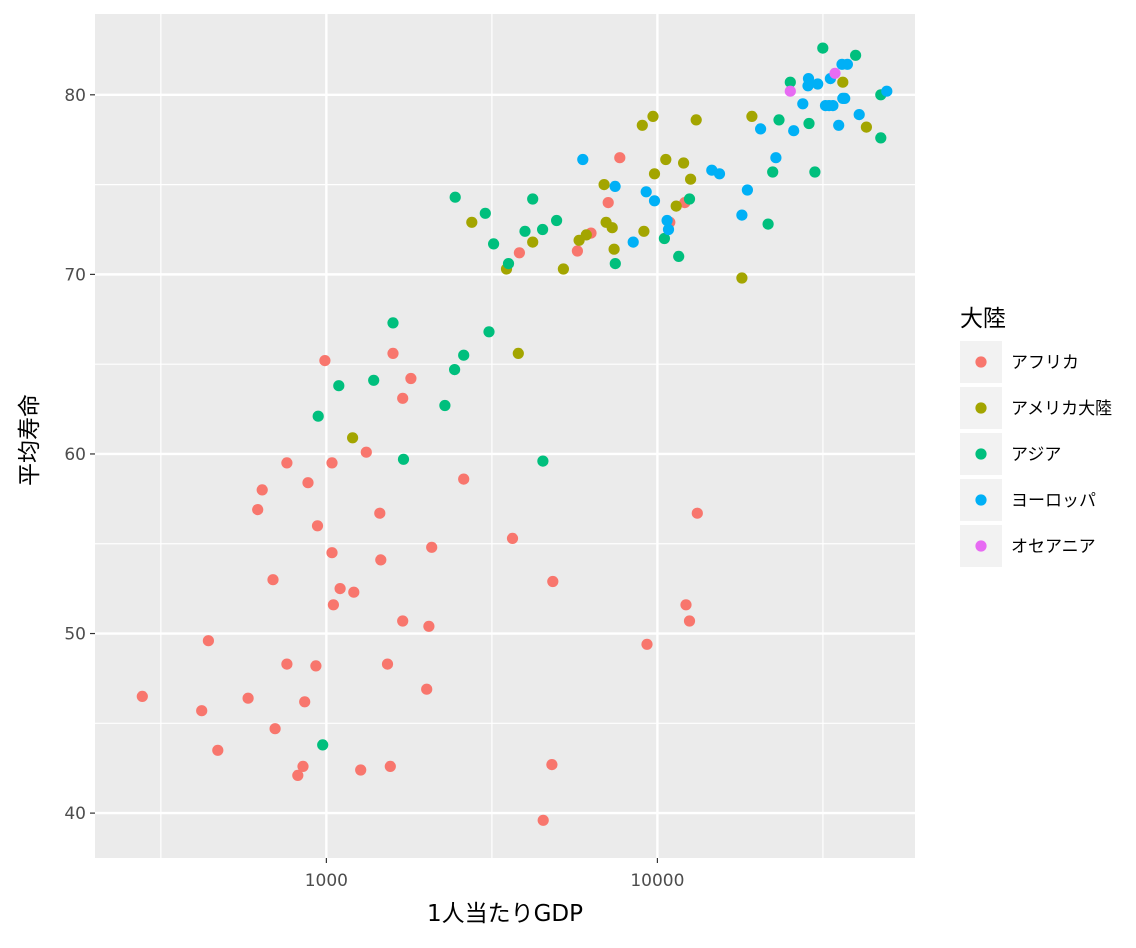  What do you see at coordinates (1036, 455) in the screenshot?
I see `legend-label: アジア` at bounding box center [1036, 455].